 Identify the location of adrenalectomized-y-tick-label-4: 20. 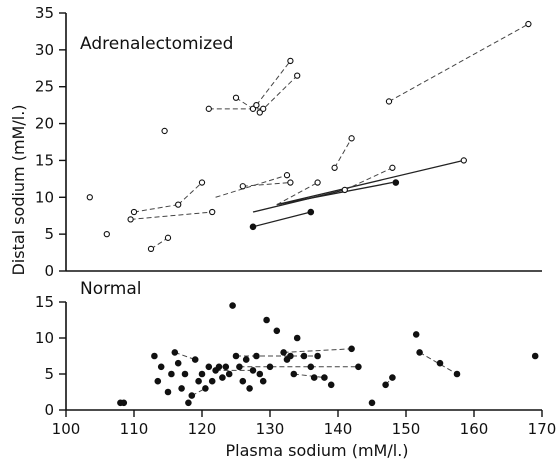
(44, 124).